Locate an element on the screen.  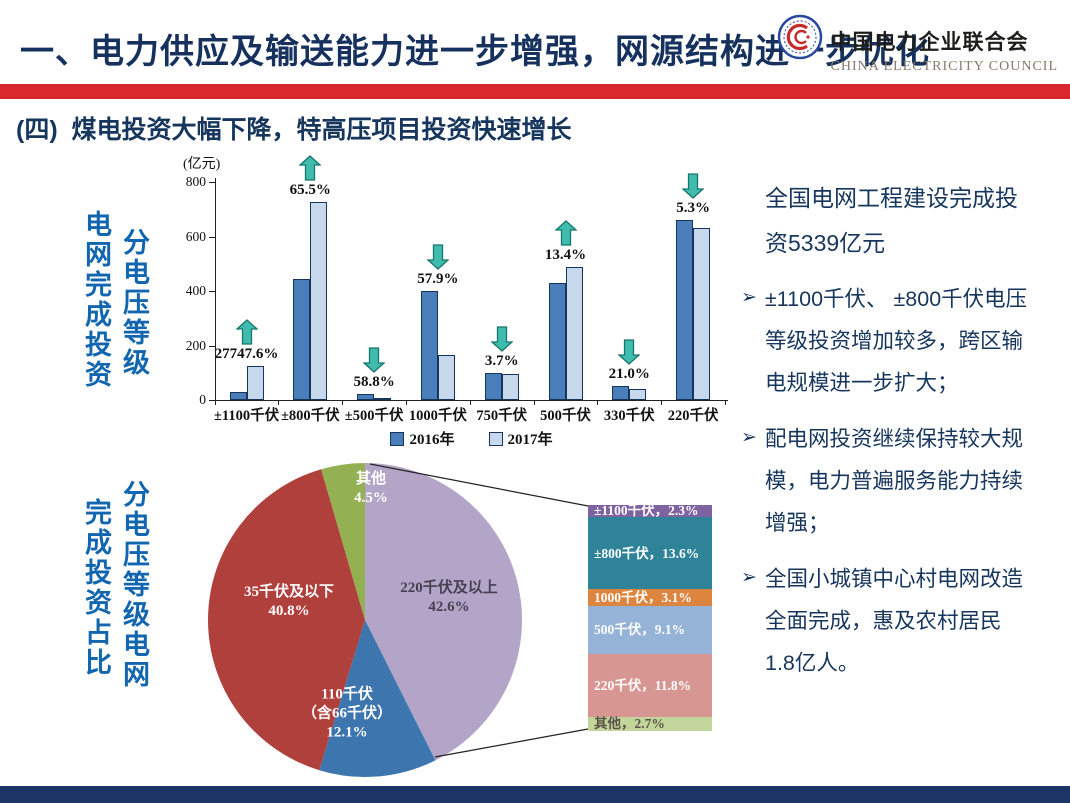
bar-group-750千伏: 3.7% is located at coordinates (502, 363).